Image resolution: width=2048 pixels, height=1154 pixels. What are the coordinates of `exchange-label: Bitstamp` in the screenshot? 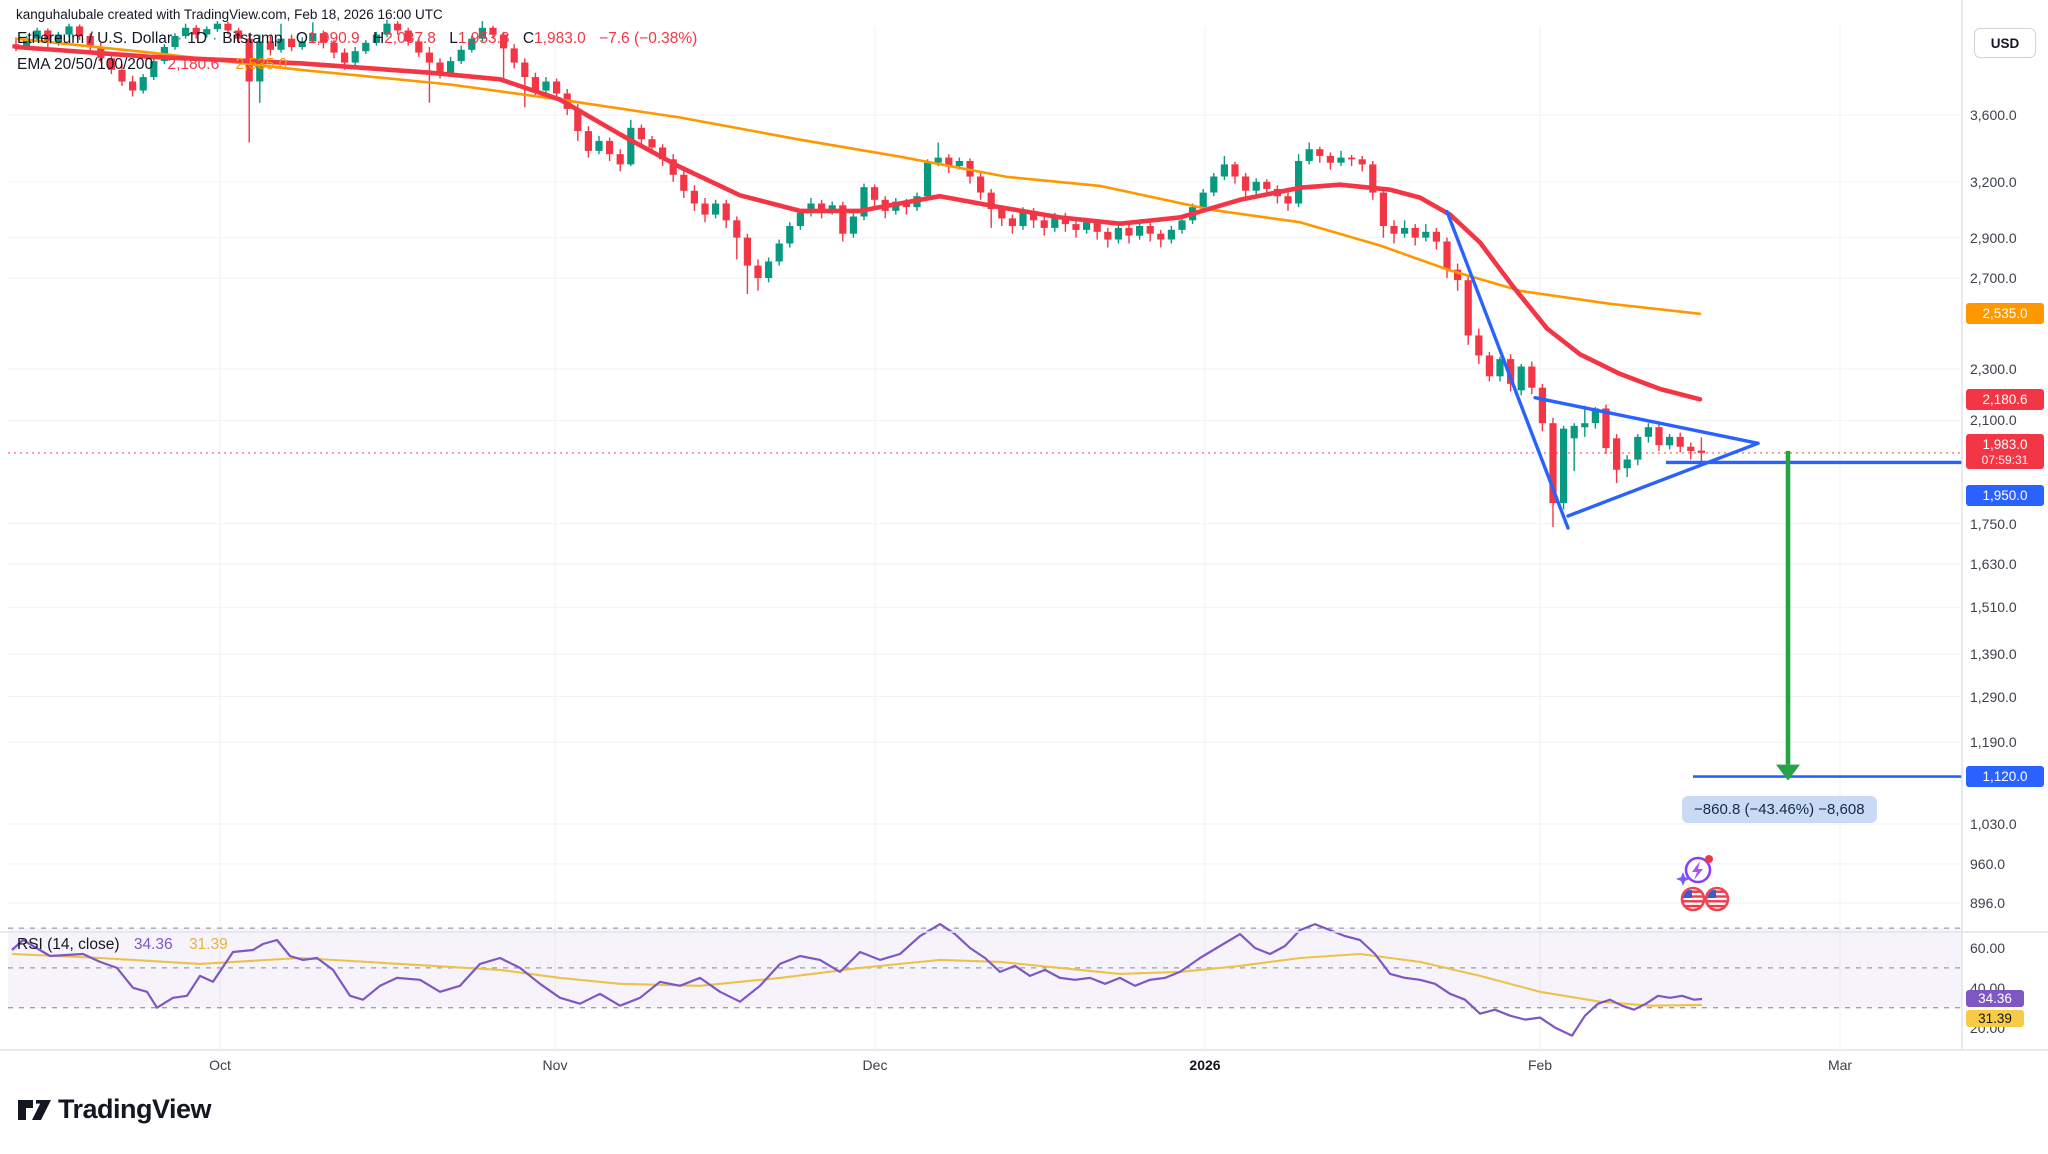 It's located at (252, 38).